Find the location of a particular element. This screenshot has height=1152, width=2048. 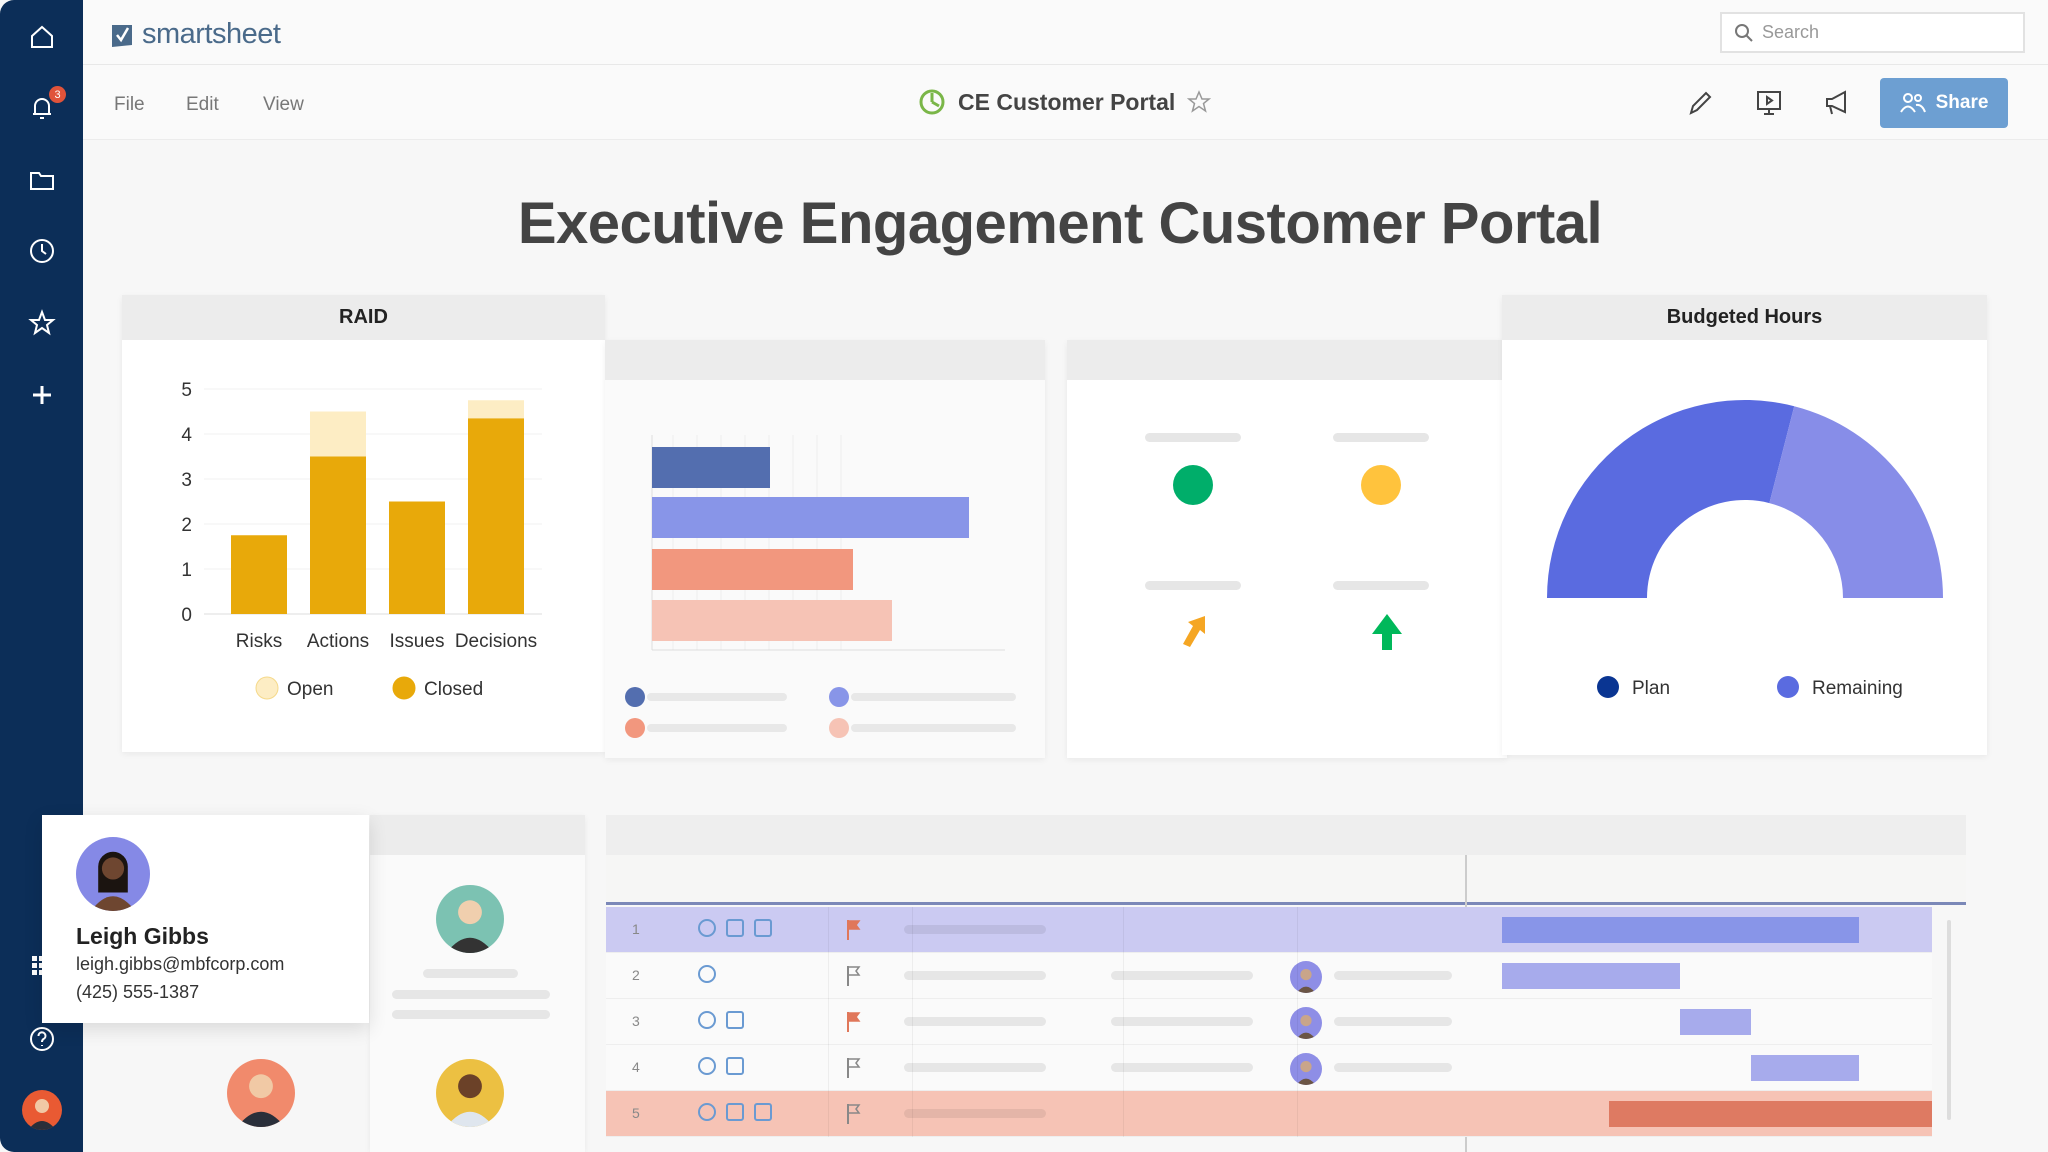

horizontal-bar-widget is located at coordinates (825, 549).